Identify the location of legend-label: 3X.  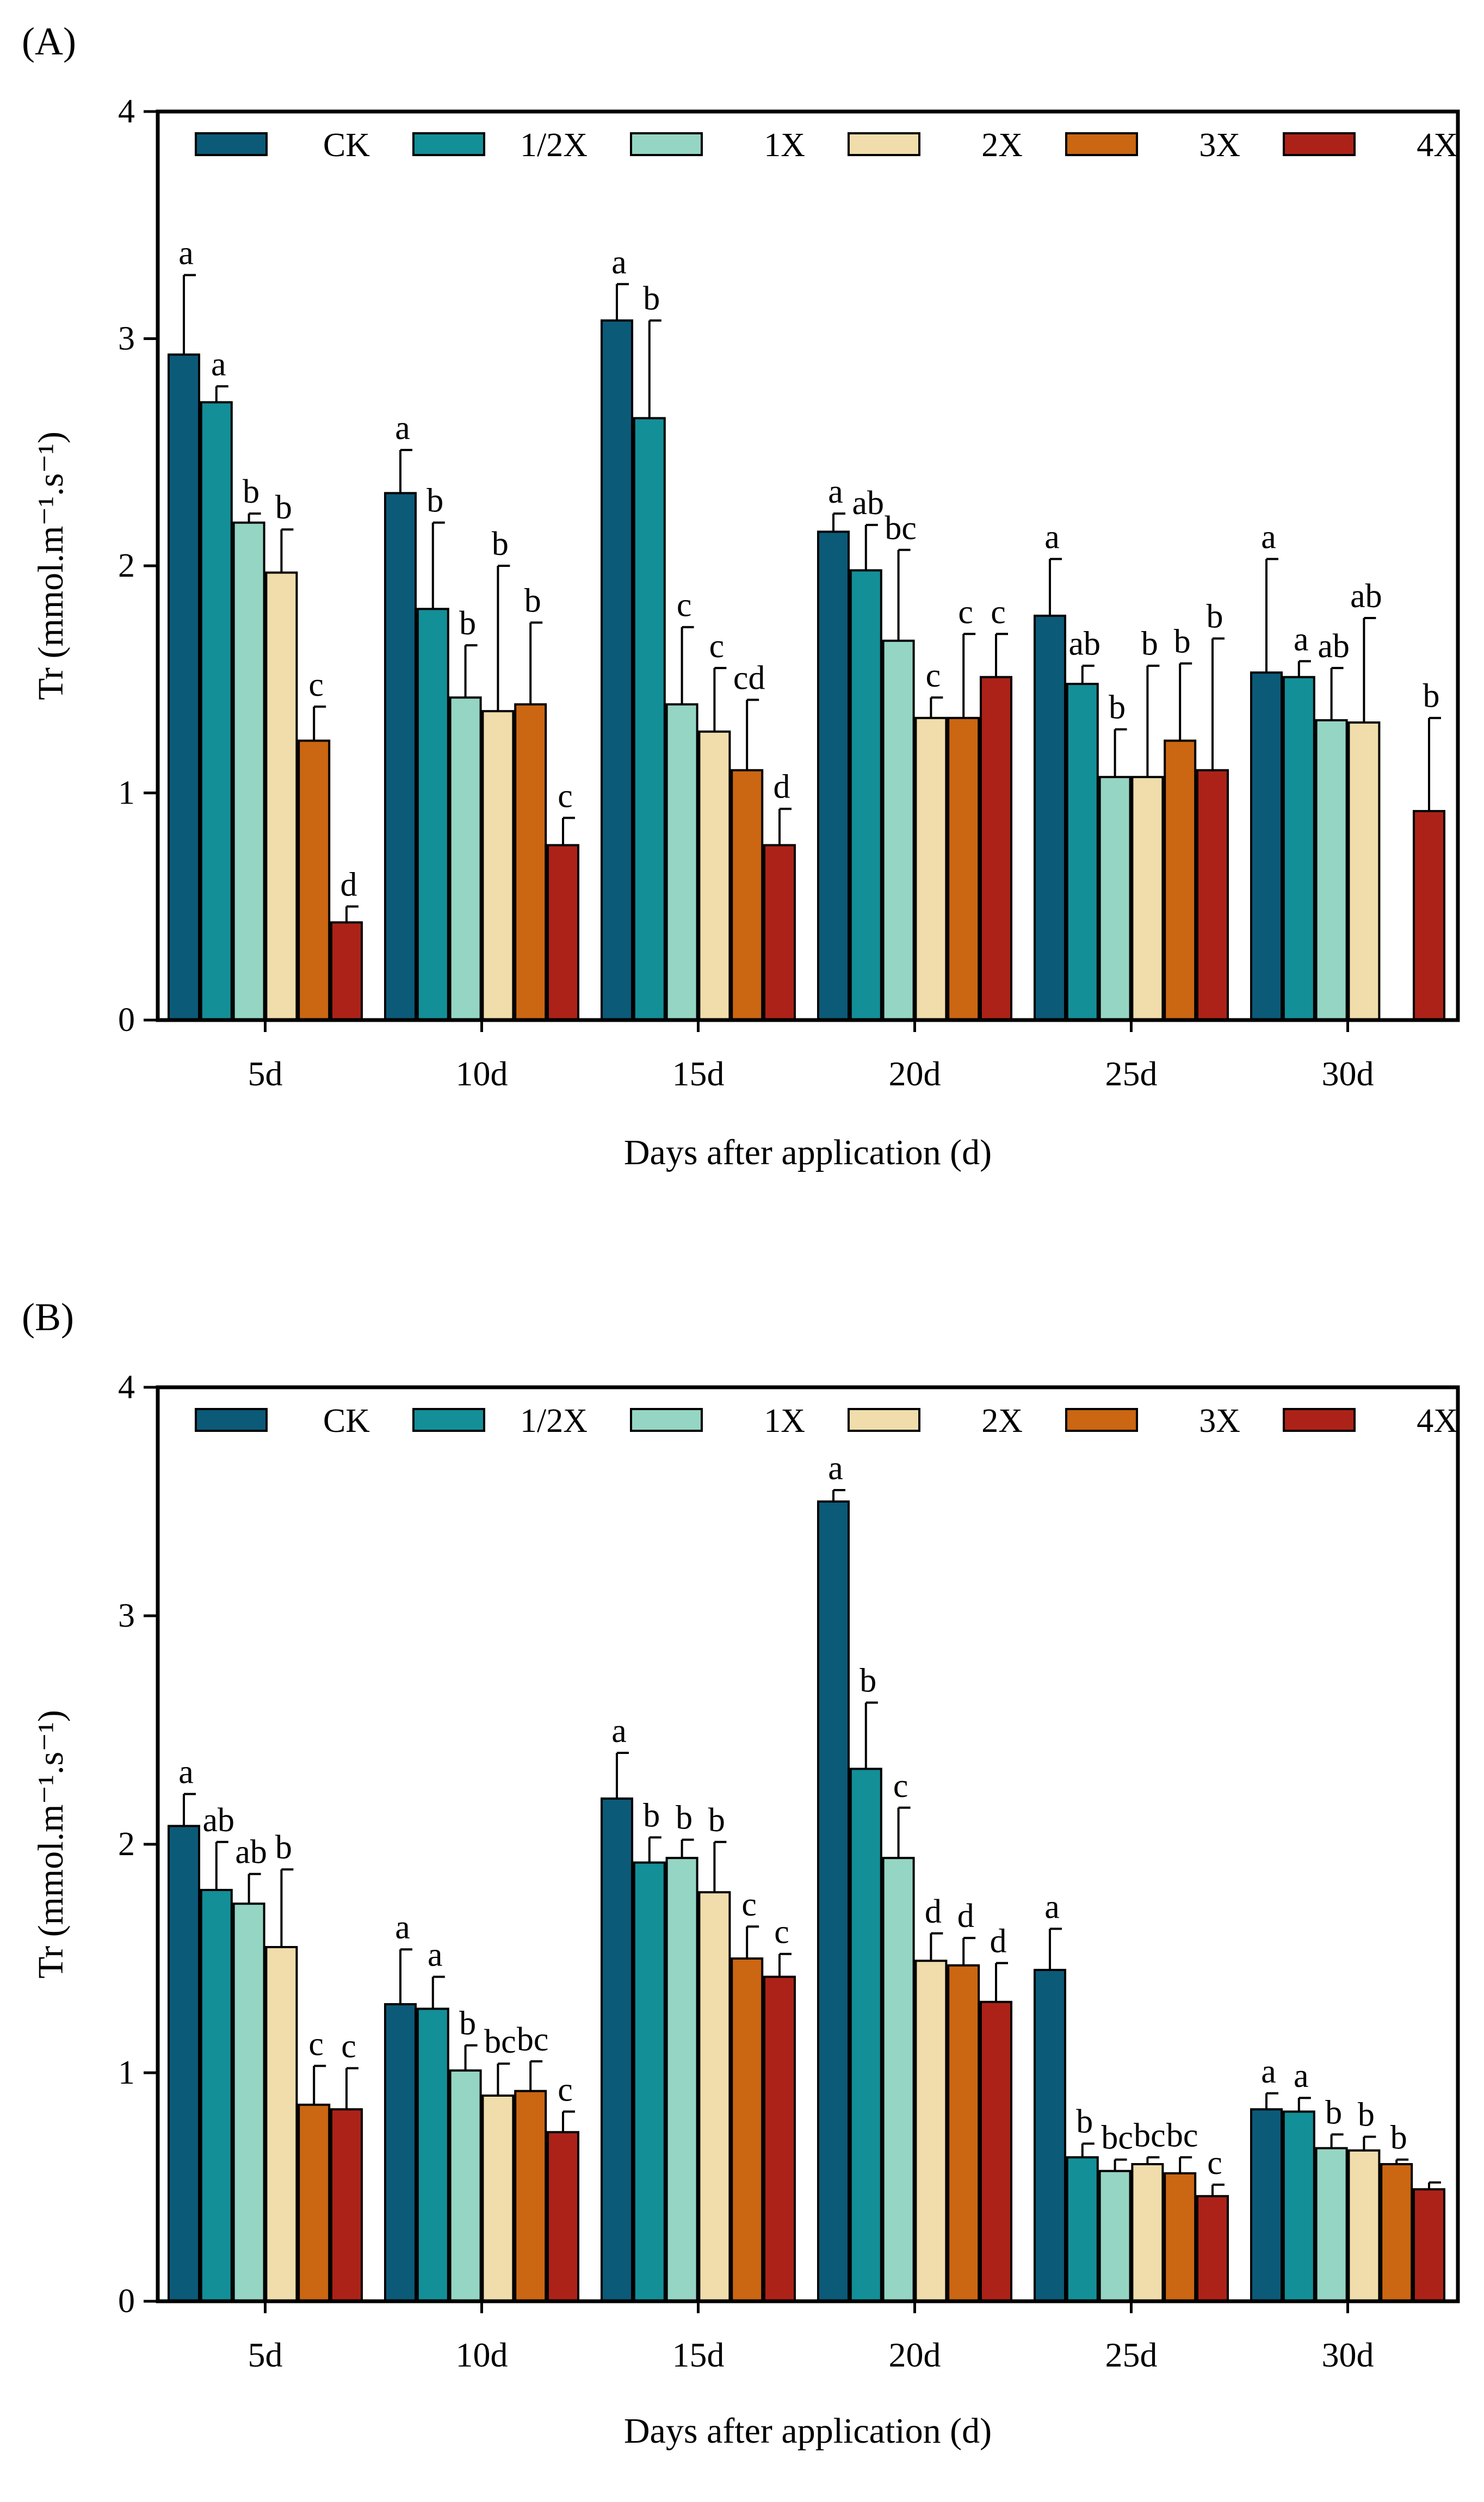
(1219, 1421).